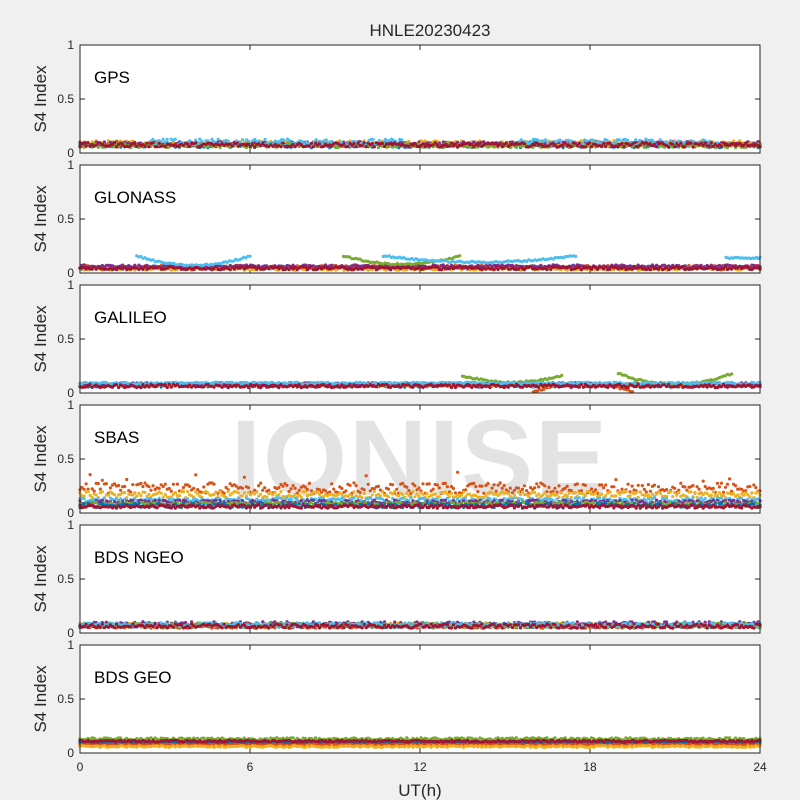 This screenshot has height=800, width=800. What do you see at coordinates (420, 143) in the screenshot?
I see `series-group` at bounding box center [420, 143].